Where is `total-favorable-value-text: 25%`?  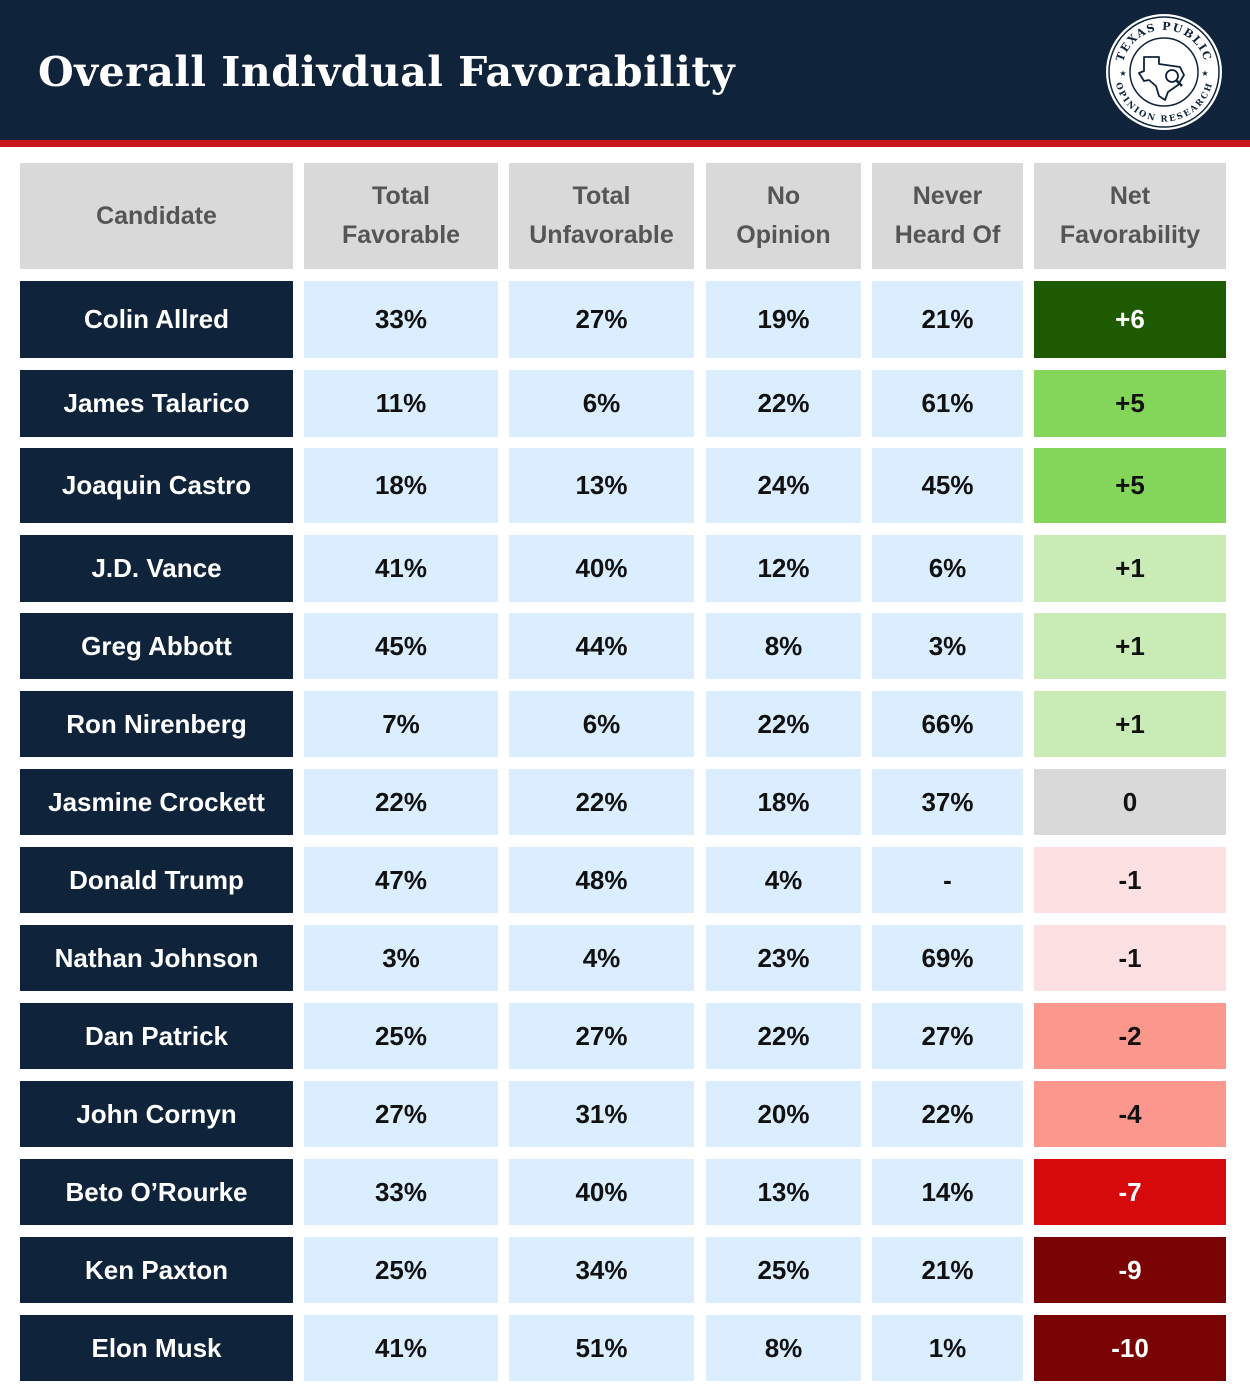 total-favorable-value-text: 25% is located at coordinates (401, 1269).